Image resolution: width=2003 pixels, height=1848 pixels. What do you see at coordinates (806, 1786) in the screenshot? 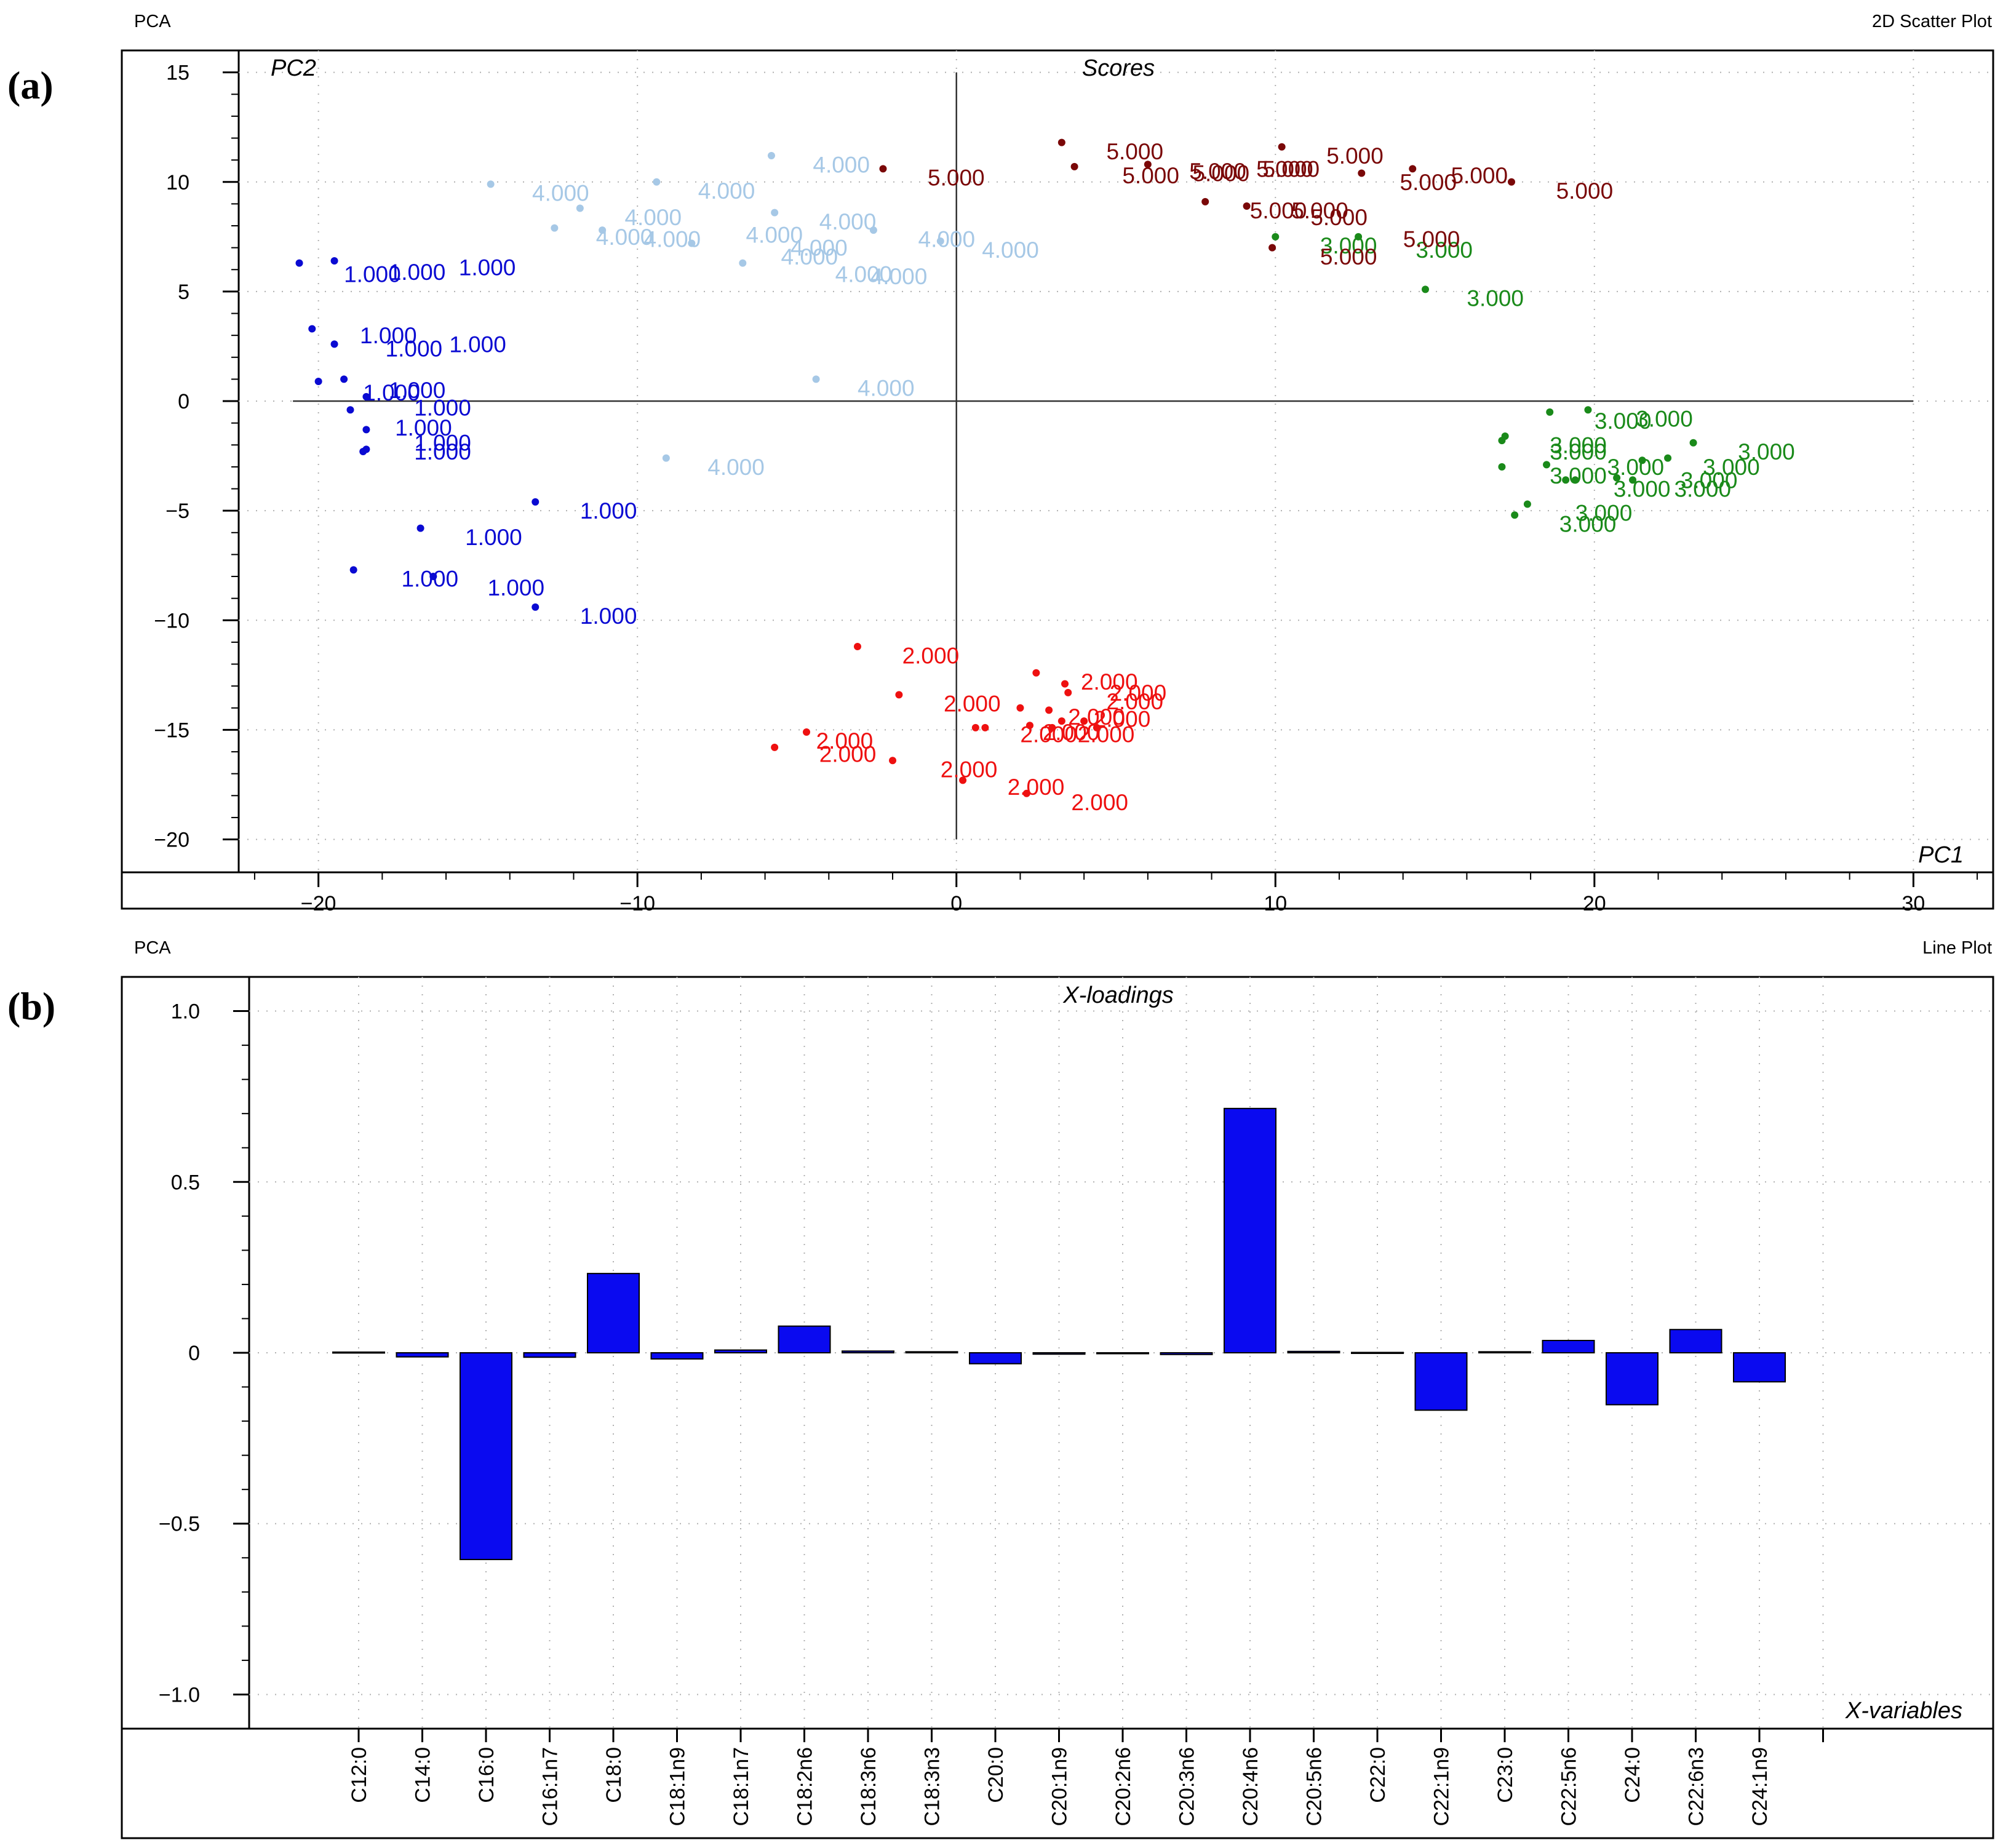
I see `x-tick-label: C18:2n6` at bounding box center [806, 1786].